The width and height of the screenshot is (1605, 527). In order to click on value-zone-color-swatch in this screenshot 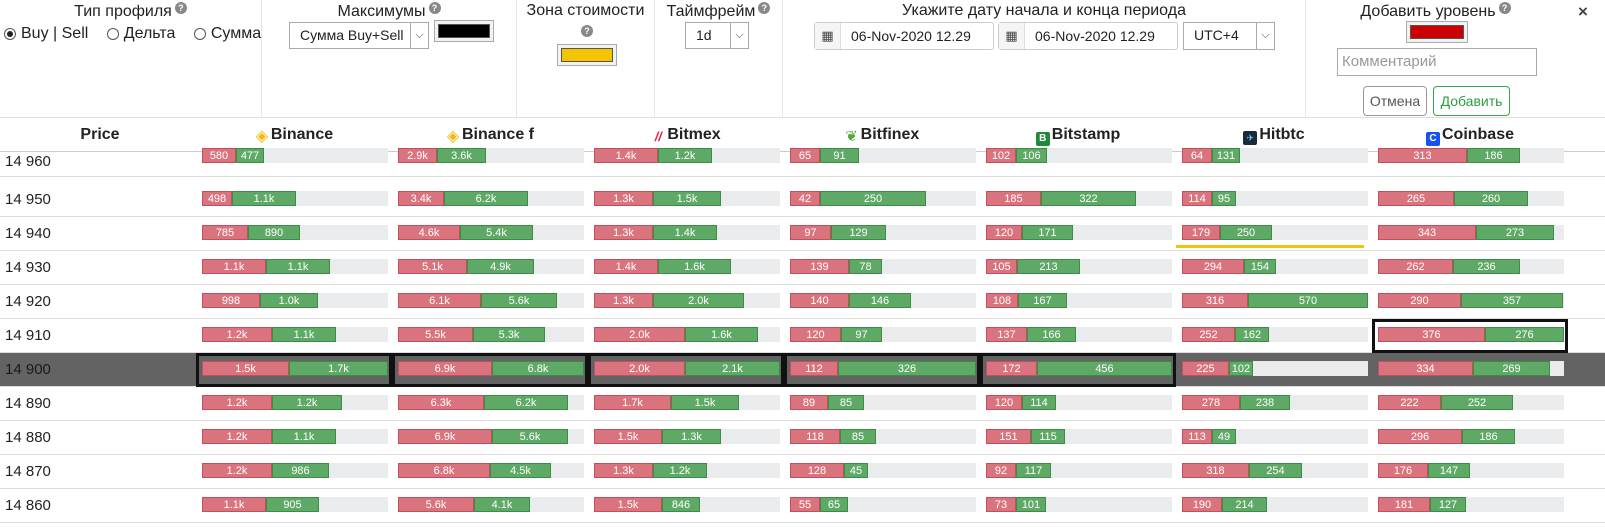, I will do `click(587, 55)`.